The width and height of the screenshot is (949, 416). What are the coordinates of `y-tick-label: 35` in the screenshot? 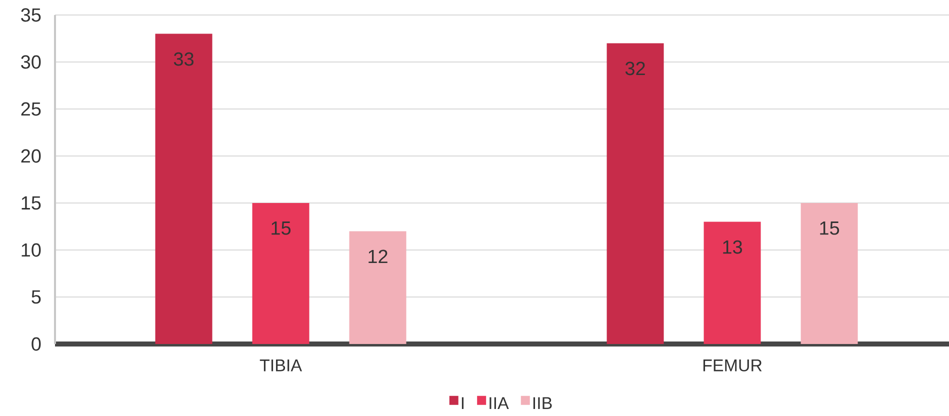 It's located at (31, 15).